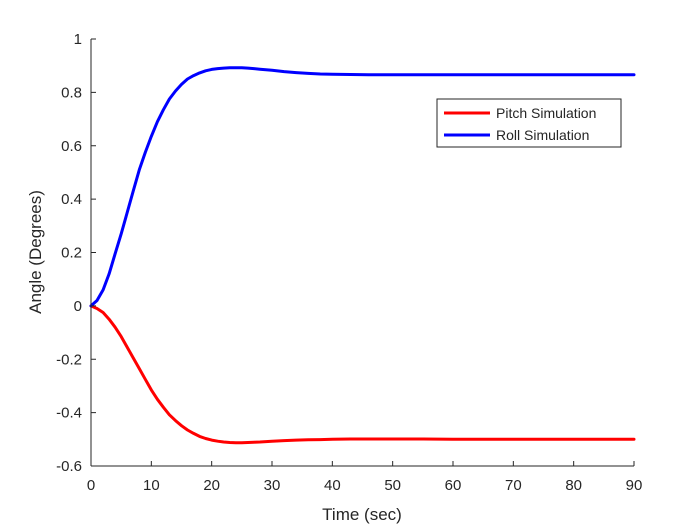 The image size is (700, 525). I want to click on x-tick-label: 30, so click(272, 485).